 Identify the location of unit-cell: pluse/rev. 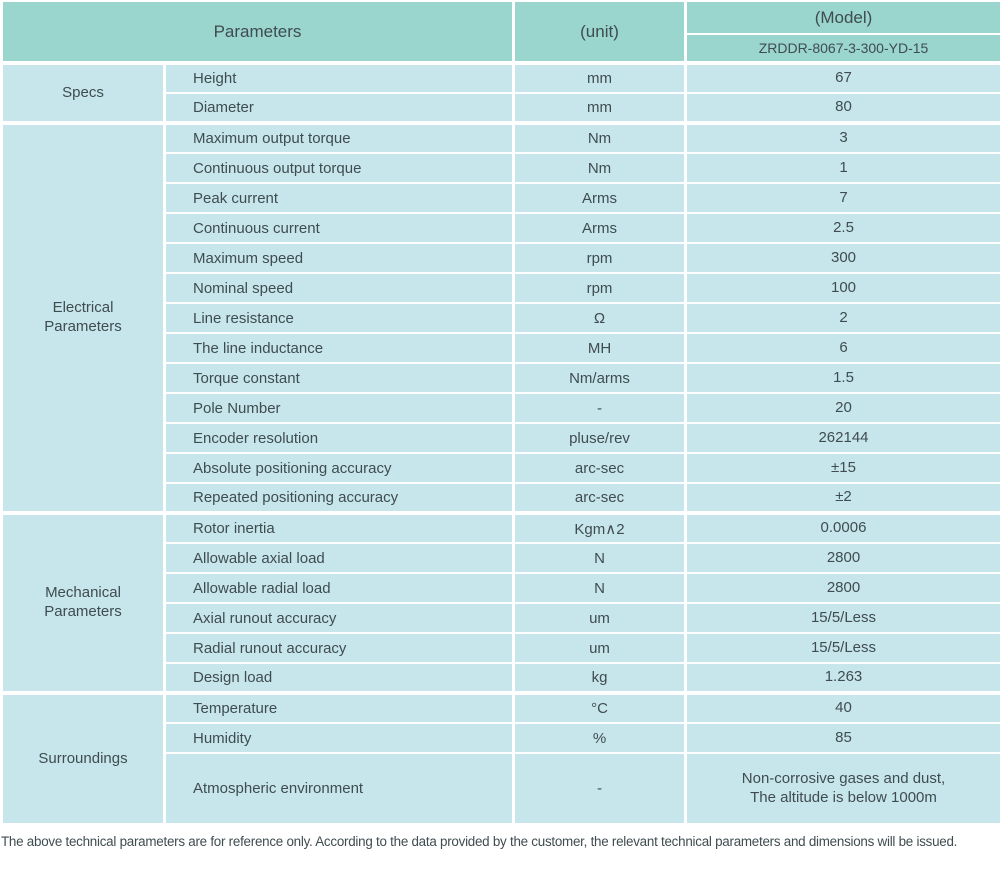
(599, 438).